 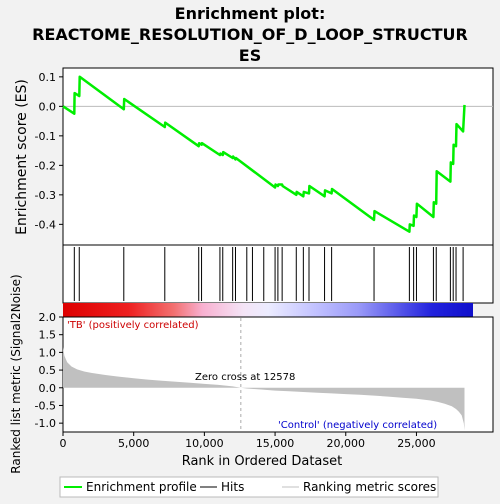 I want to click on rank-y-tick-label: -0.5, so click(x=45, y=405).